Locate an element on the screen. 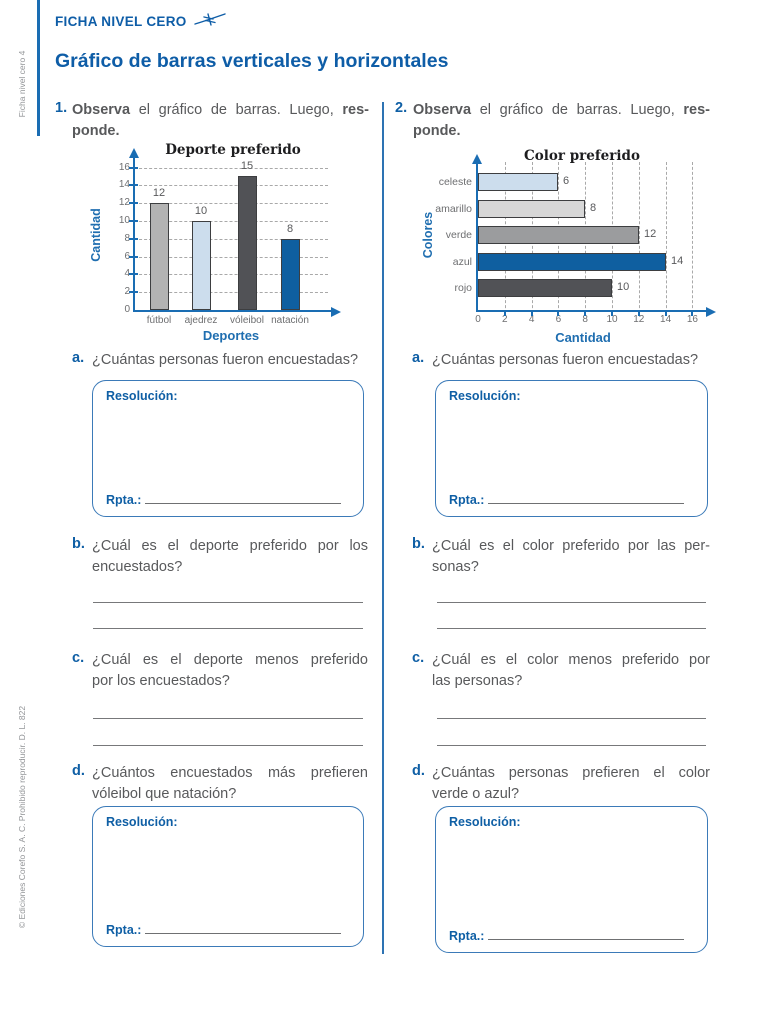 This screenshot has width=768, height=1024. resolution-box-1d: Resolución: Rpta.: is located at coordinates (228, 876).